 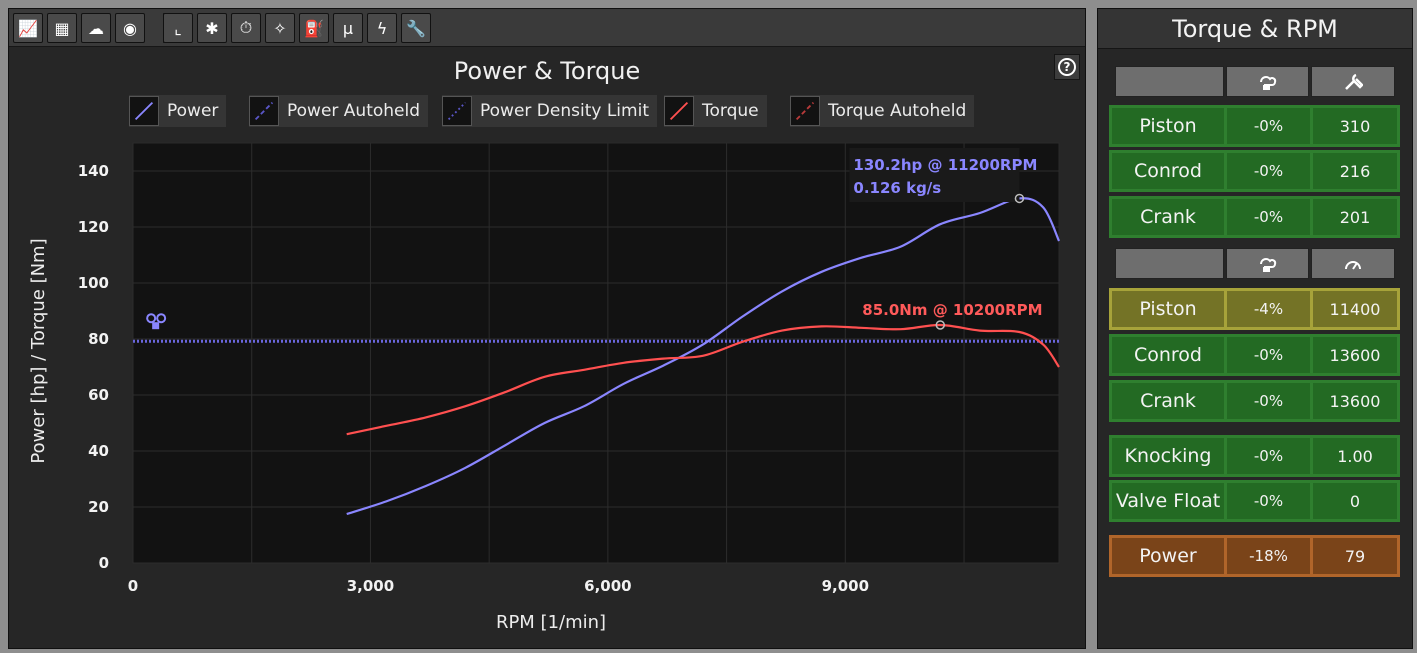 I want to click on row-value: 11400, so click(x=1355, y=309).